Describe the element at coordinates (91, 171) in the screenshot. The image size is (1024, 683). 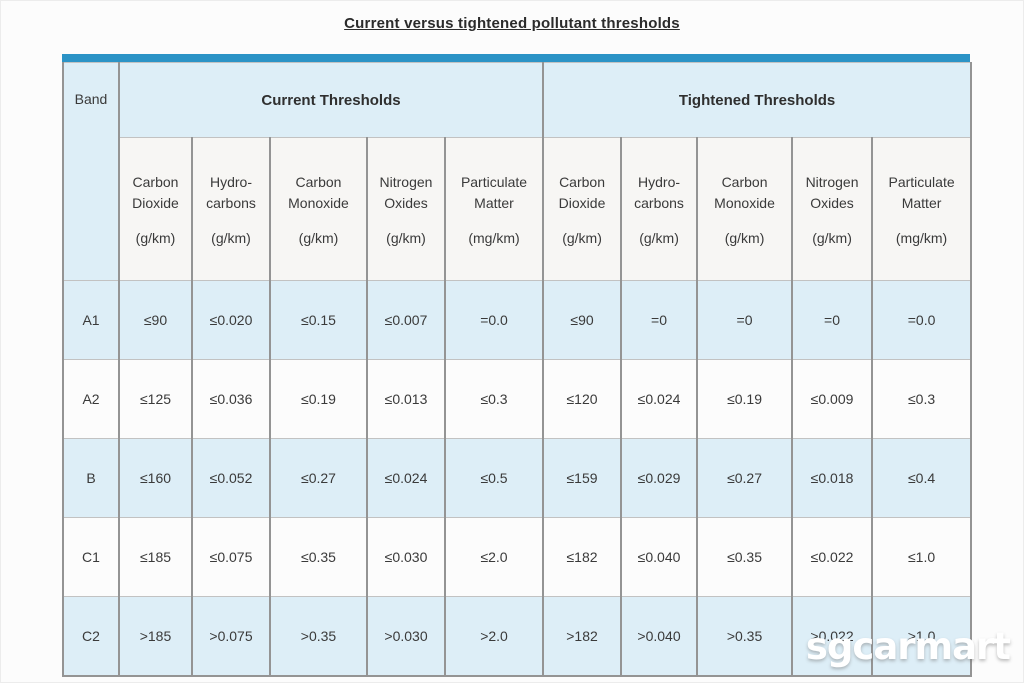
I see `band-column-header: Band` at that location.